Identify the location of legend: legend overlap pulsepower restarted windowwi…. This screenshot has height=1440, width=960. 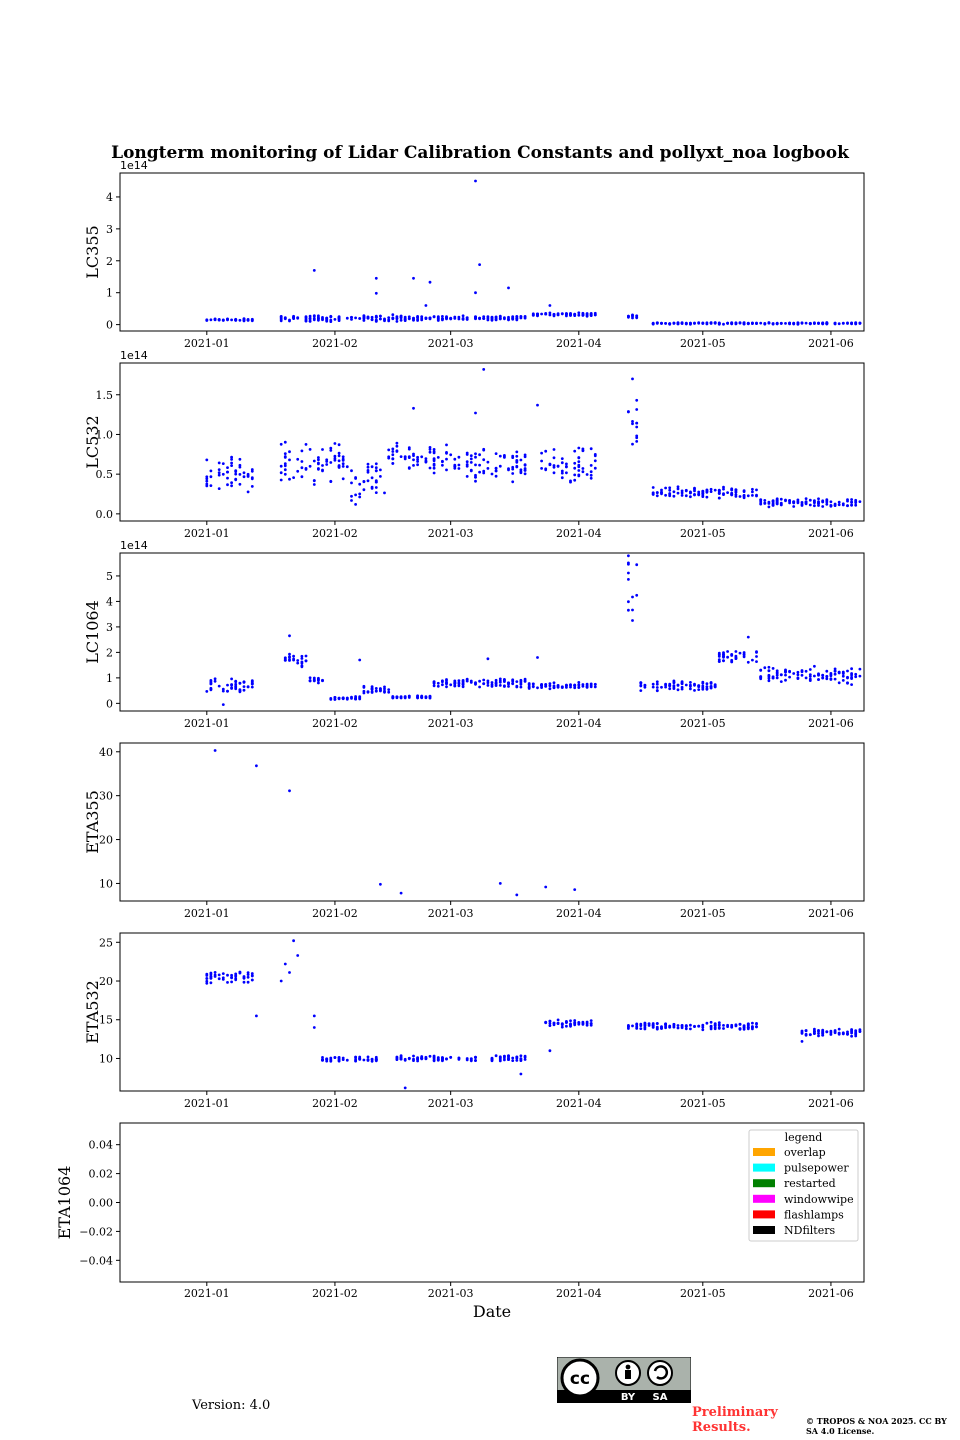
(803, 1185).